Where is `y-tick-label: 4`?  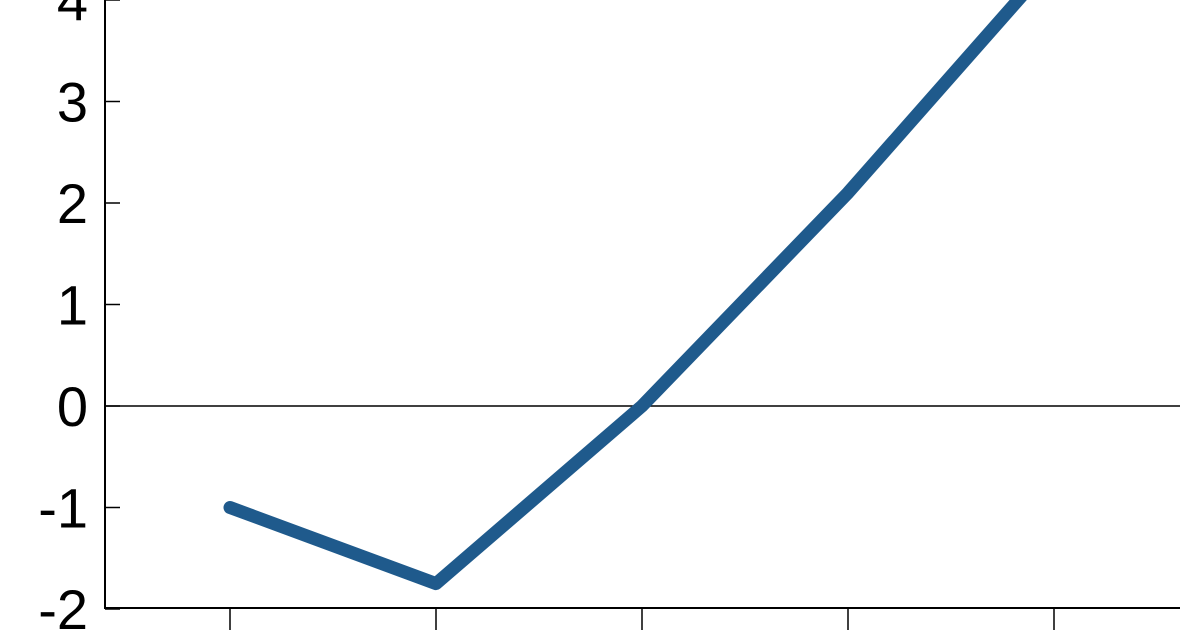 y-tick-label: 4 is located at coordinates (72, 16).